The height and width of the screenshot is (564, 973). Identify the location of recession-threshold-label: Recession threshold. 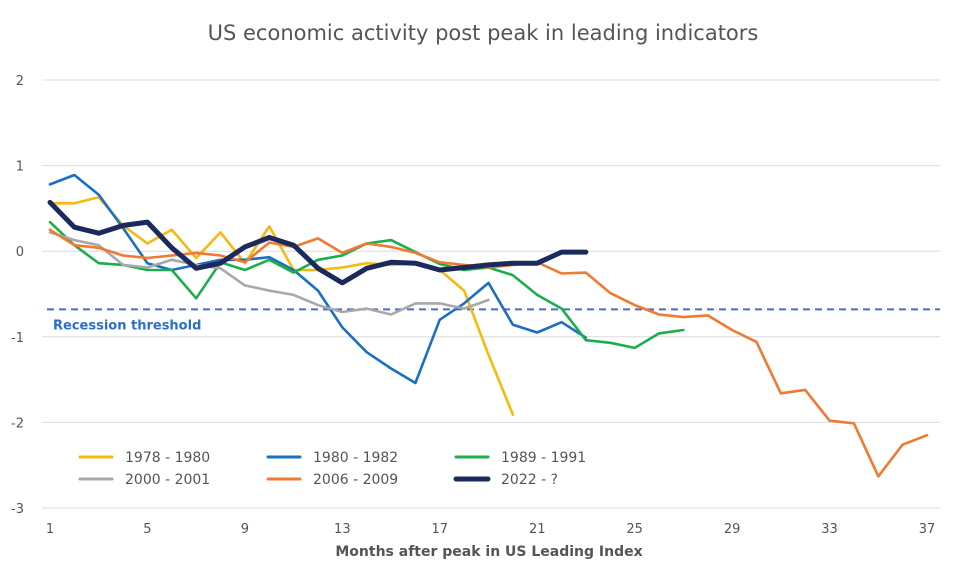
(127, 325).